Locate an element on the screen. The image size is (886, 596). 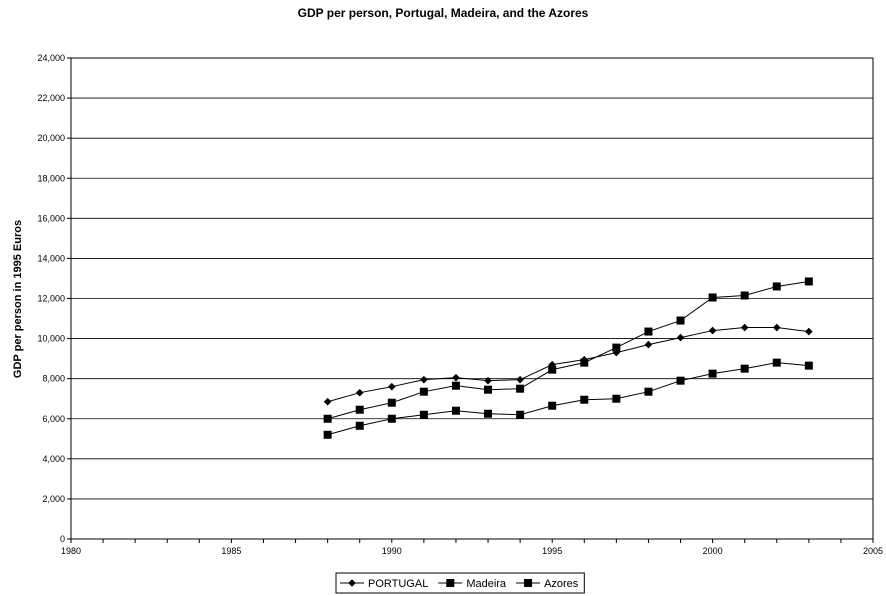
series-line-portugal is located at coordinates (568, 365).